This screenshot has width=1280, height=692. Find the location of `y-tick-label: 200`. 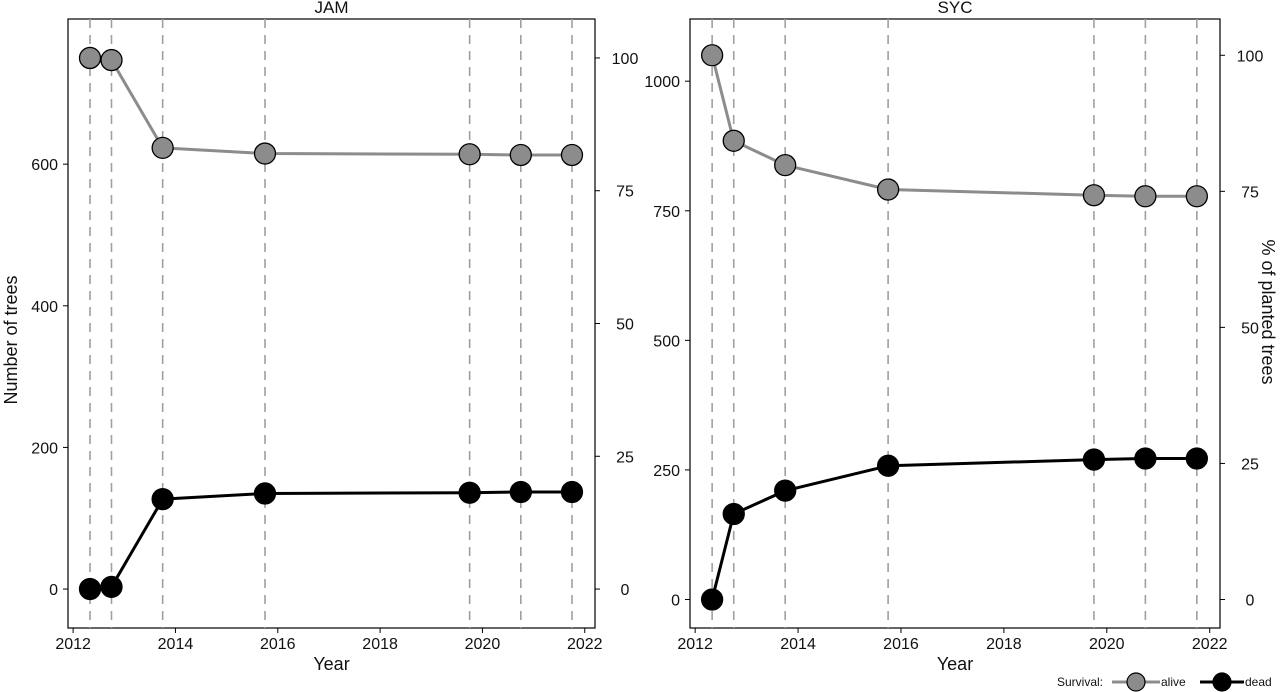

y-tick-label: 200 is located at coordinates (44, 448).